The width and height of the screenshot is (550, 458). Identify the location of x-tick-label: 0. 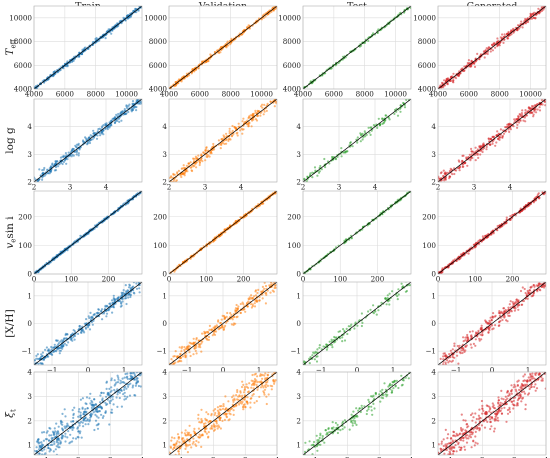
(492, 370).